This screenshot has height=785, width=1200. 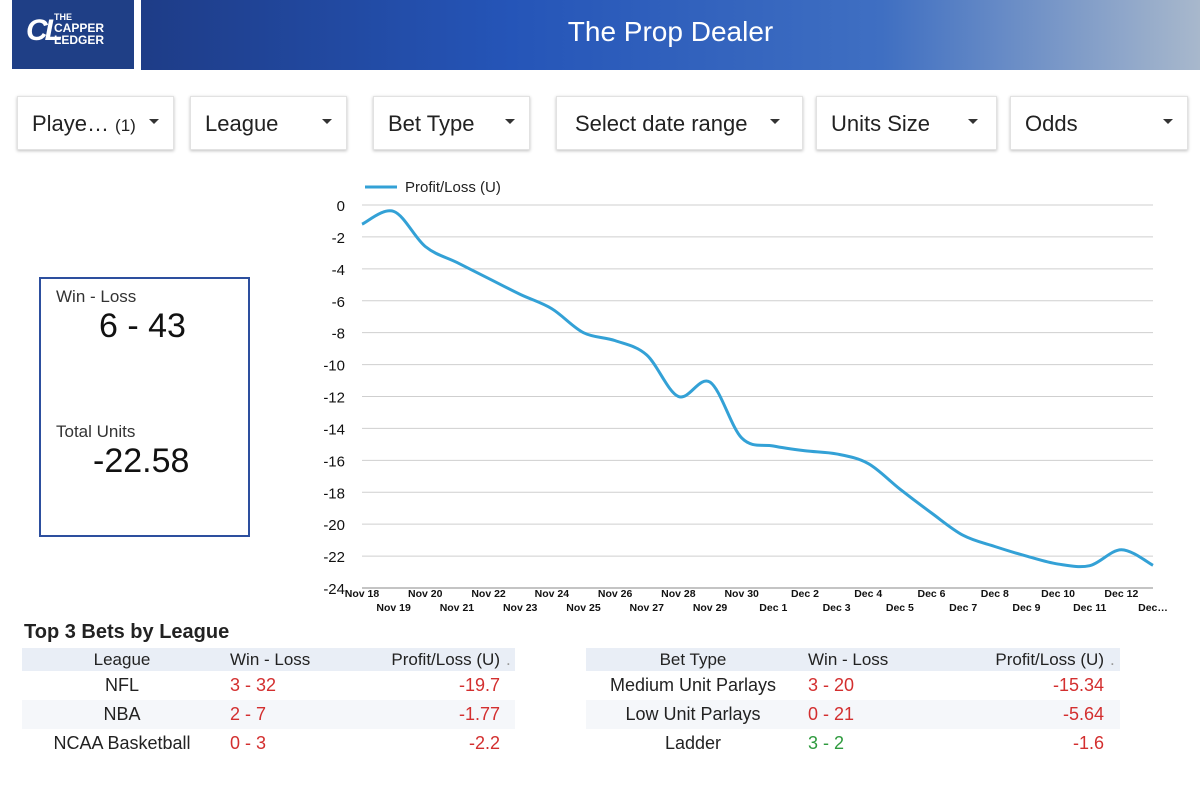 I want to click on y-tick-label: -24, so click(x=334, y=589).